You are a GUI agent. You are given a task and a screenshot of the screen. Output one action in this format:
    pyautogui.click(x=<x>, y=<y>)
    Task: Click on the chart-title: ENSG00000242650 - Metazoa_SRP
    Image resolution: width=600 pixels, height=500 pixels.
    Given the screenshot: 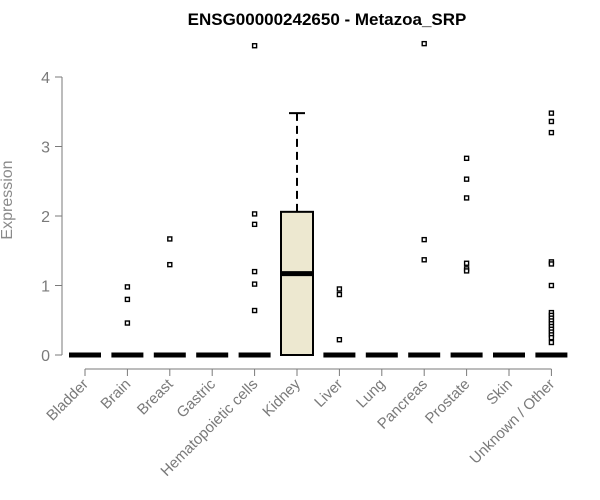 What is the action you would take?
    pyautogui.click(x=327, y=19)
    